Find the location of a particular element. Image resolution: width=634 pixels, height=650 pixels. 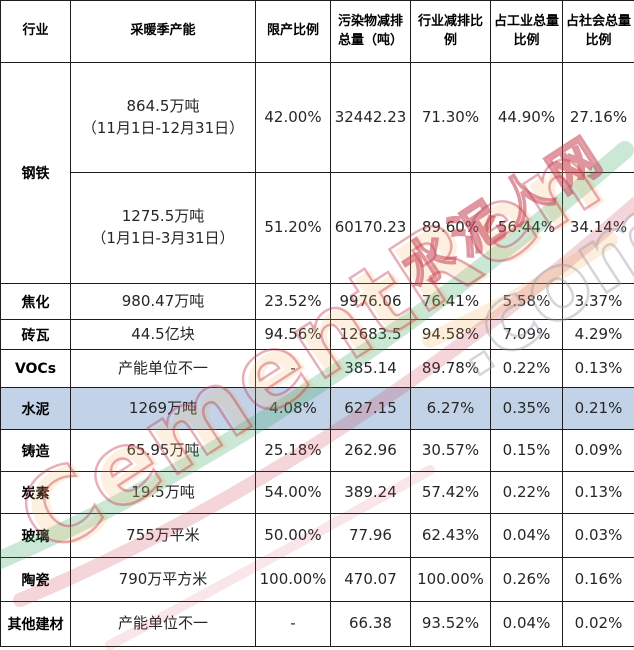

col-header-industry-ratio: 行业减排比例 is located at coordinates (450, 31).